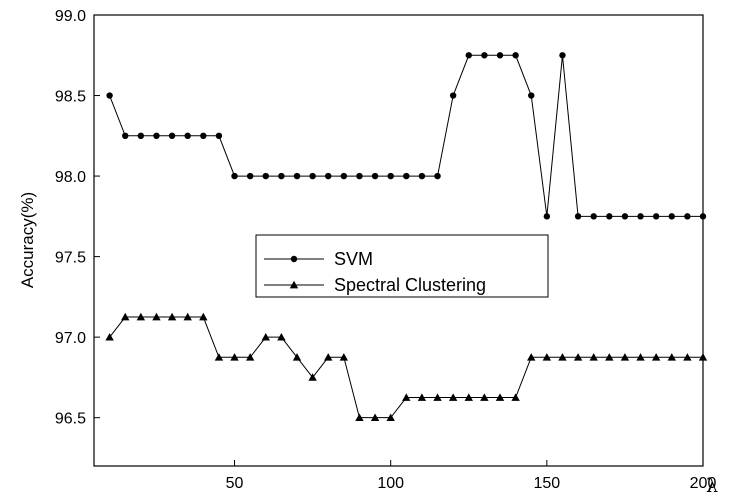  I want to click on legend-box, so click(402, 266).